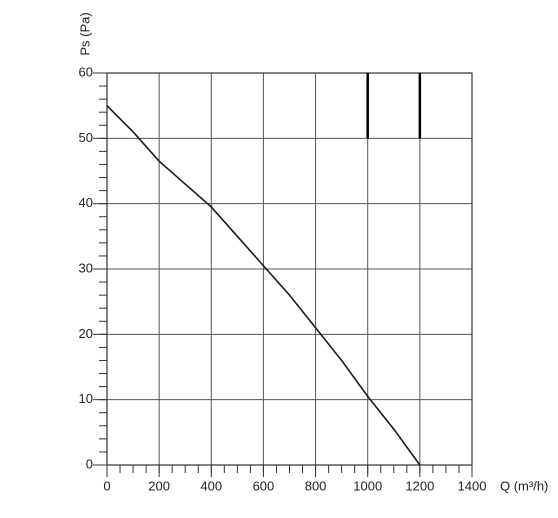 The width and height of the screenshot is (558, 518). What do you see at coordinates (86, 71) in the screenshot?
I see `y-tick-label: 60` at bounding box center [86, 71].